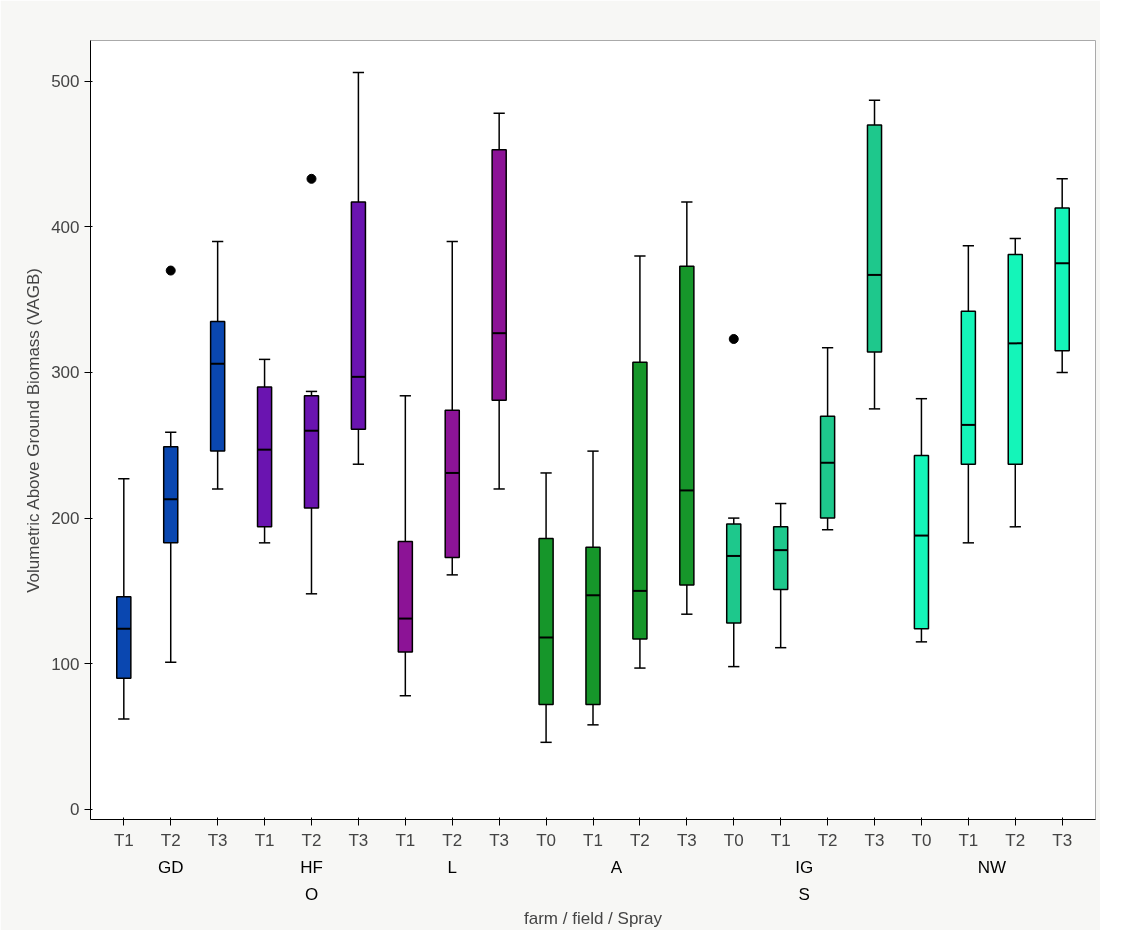 The width and height of the screenshot is (1132, 945). What do you see at coordinates (311, 867) in the screenshot?
I see `text: HF` at bounding box center [311, 867].